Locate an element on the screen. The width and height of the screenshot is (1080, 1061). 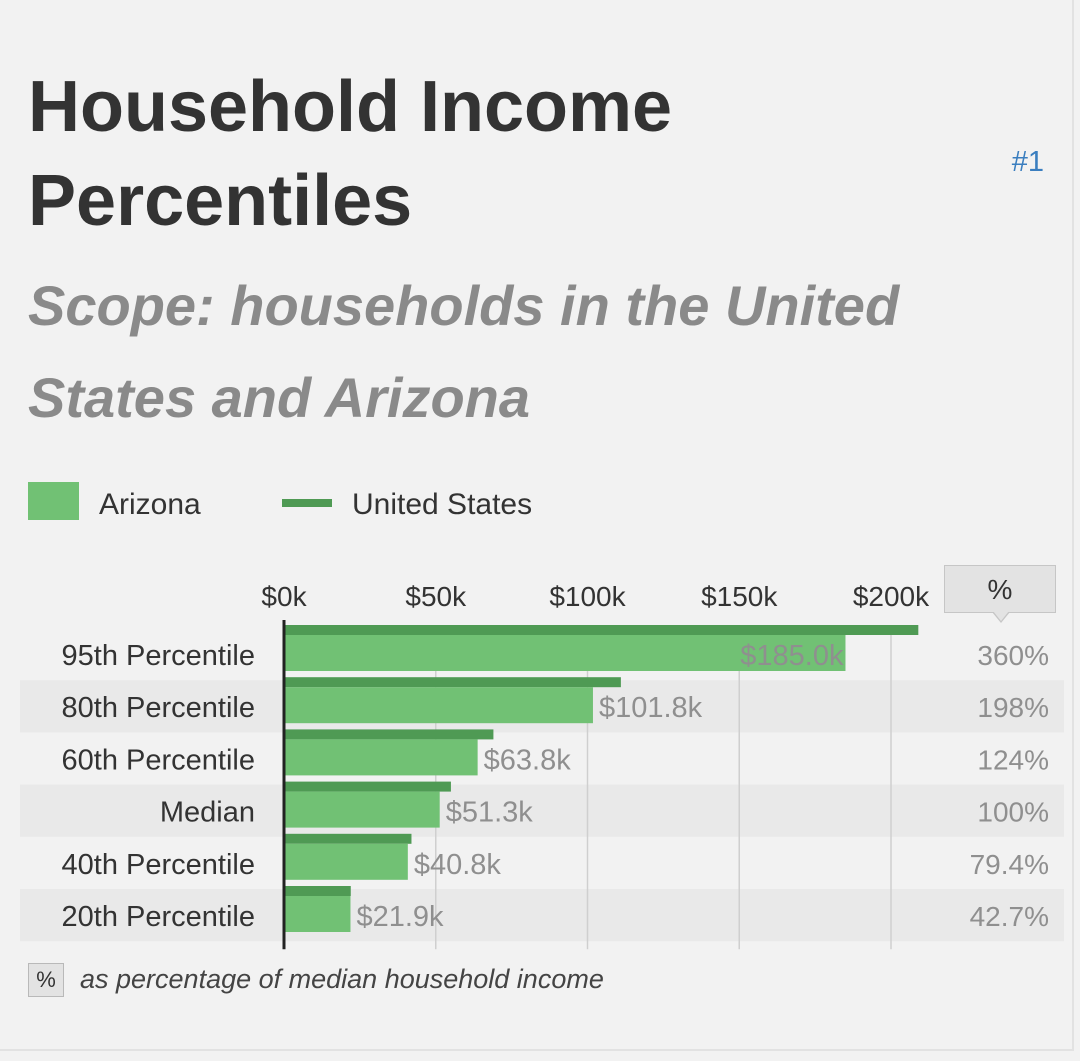
x-tick-label: $0k is located at coordinates (284, 596).